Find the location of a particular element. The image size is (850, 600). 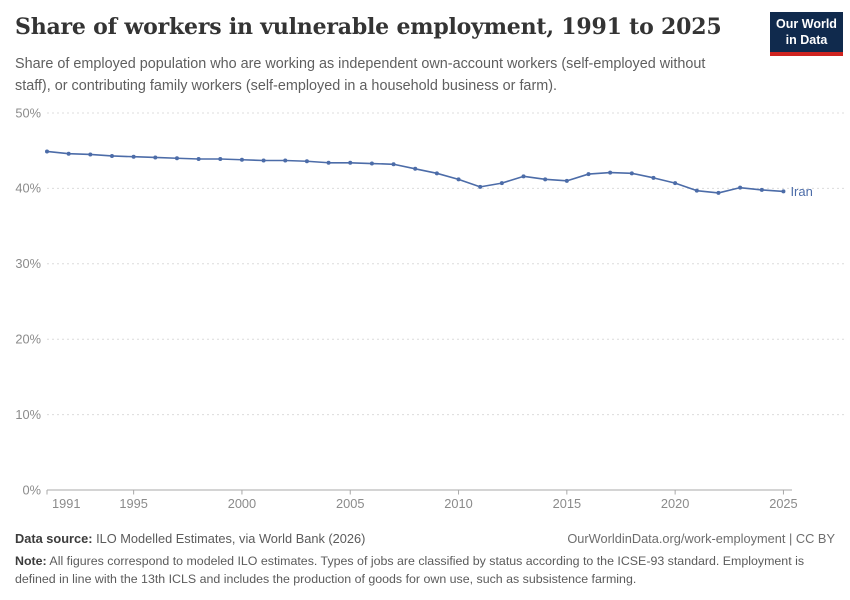

x-axis-tick-label: 2005 is located at coordinates (350, 503).